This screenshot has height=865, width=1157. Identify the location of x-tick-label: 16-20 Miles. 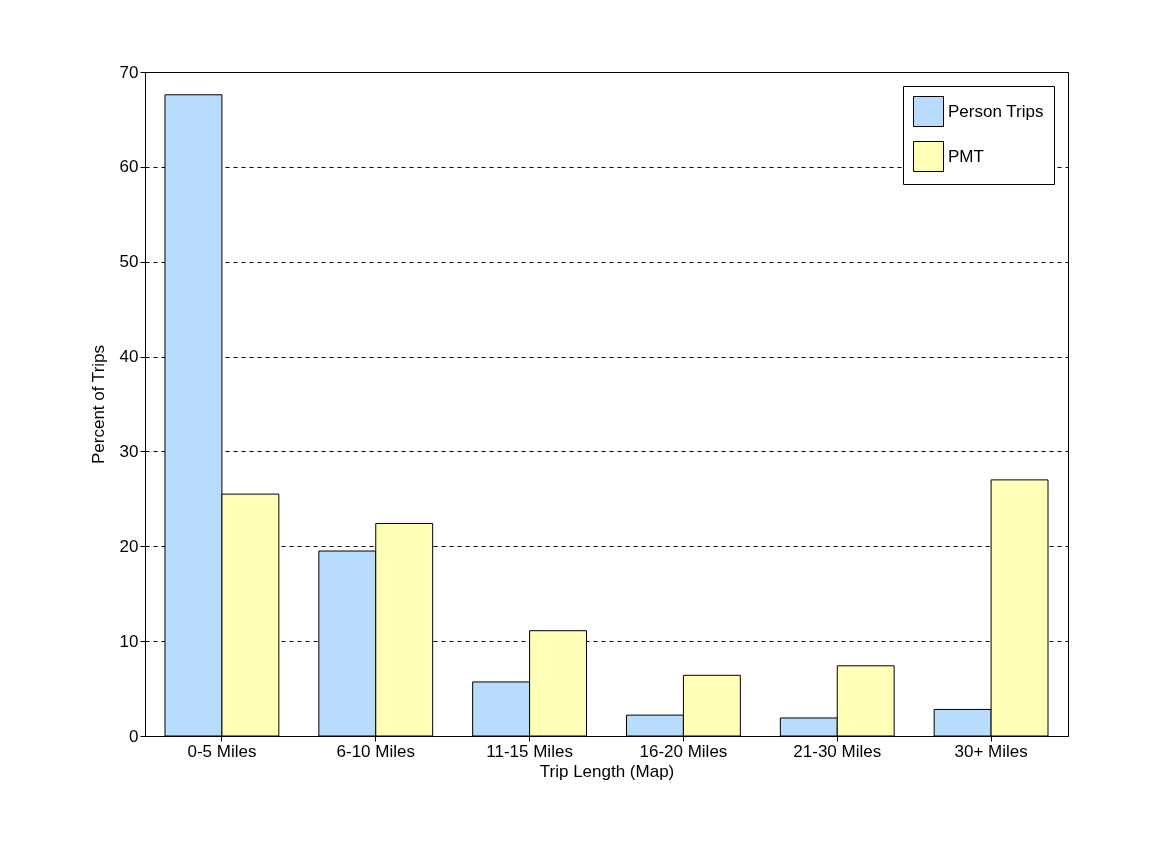
(683, 751).